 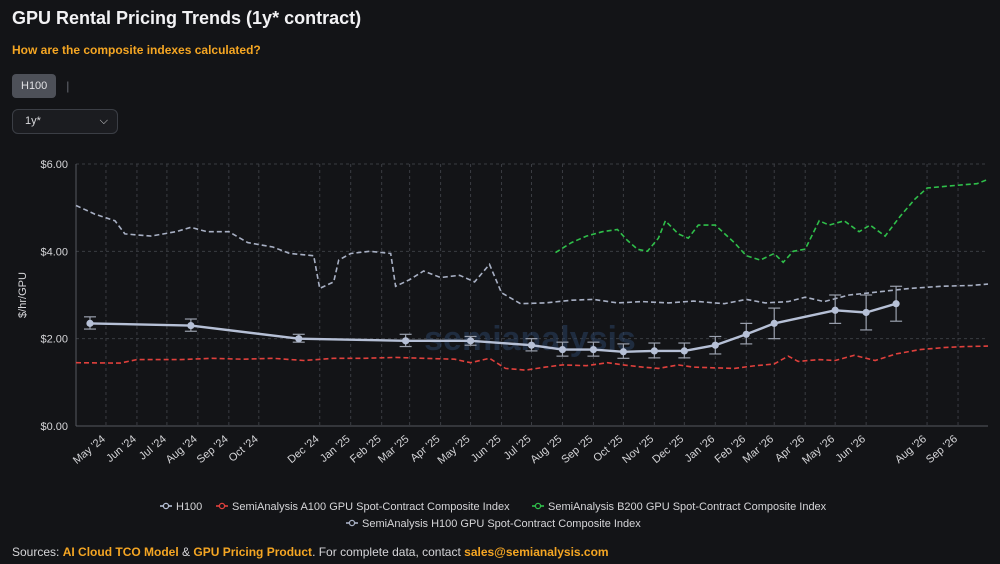 What do you see at coordinates (304, 449) in the screenshot?
I see `x-tick-label: Dec '24` at bounding box center [304, 449].